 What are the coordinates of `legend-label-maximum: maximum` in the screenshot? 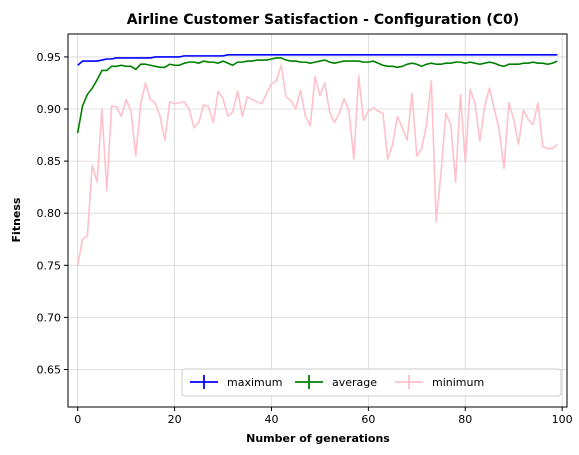 It's located at (254, 382).